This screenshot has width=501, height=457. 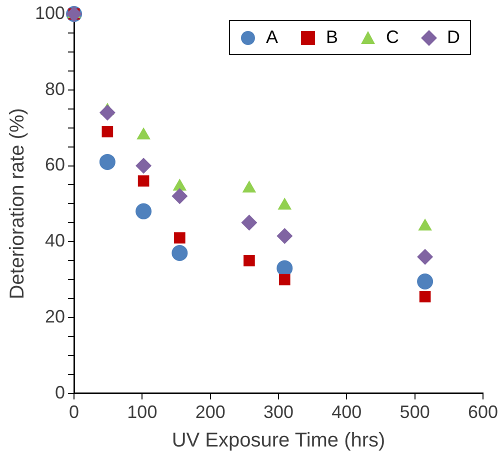 What do you see at coordinates (210, 412) in the screenshot?
I see `x-tick-label: 200` at bounding box center [210, 412].